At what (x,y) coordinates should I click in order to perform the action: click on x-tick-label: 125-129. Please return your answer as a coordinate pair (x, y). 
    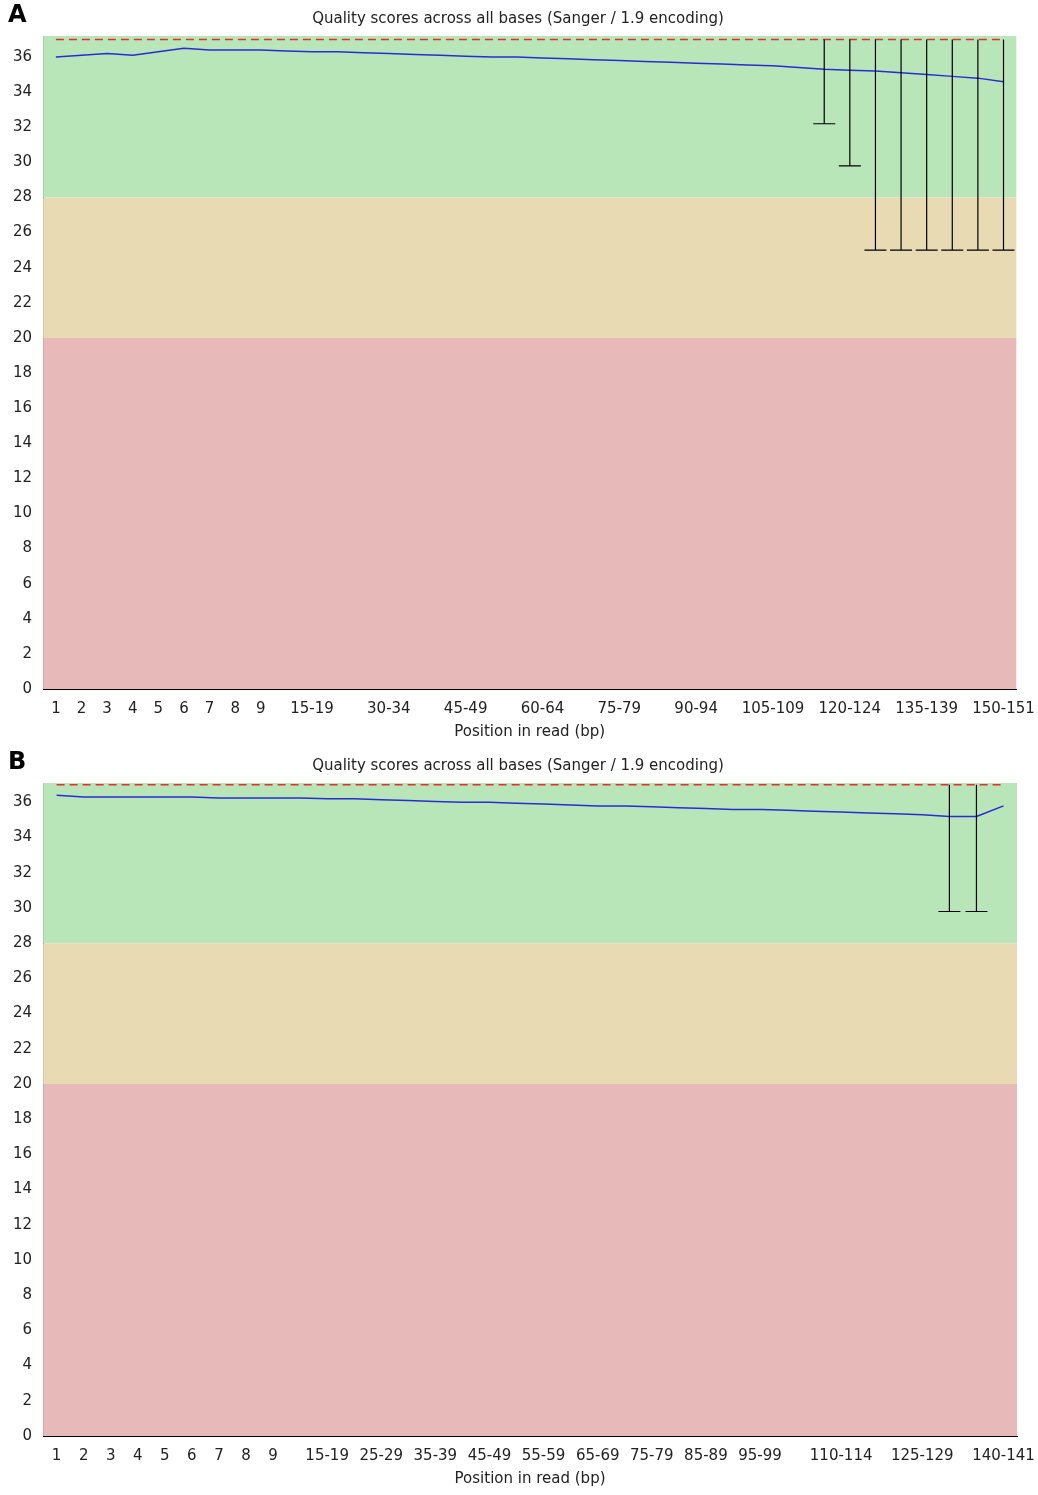
    Looking at the image, I should click on (922, 1454).